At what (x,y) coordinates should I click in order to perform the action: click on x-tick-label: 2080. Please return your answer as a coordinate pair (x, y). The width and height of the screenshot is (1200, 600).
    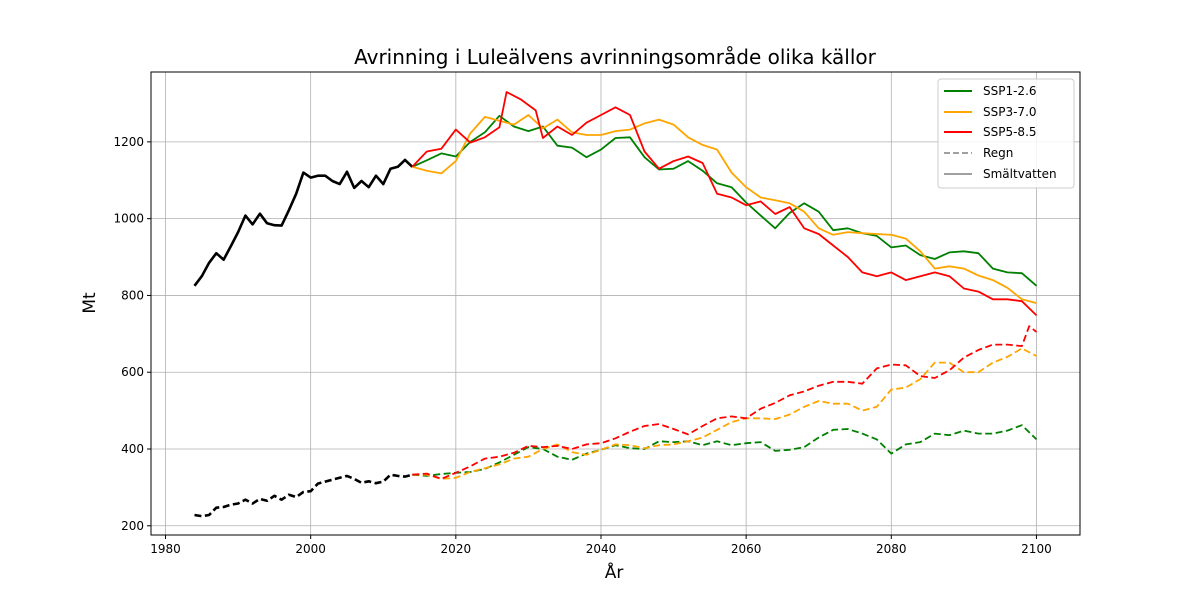
    Looking at the image, I should click on (891, 549).